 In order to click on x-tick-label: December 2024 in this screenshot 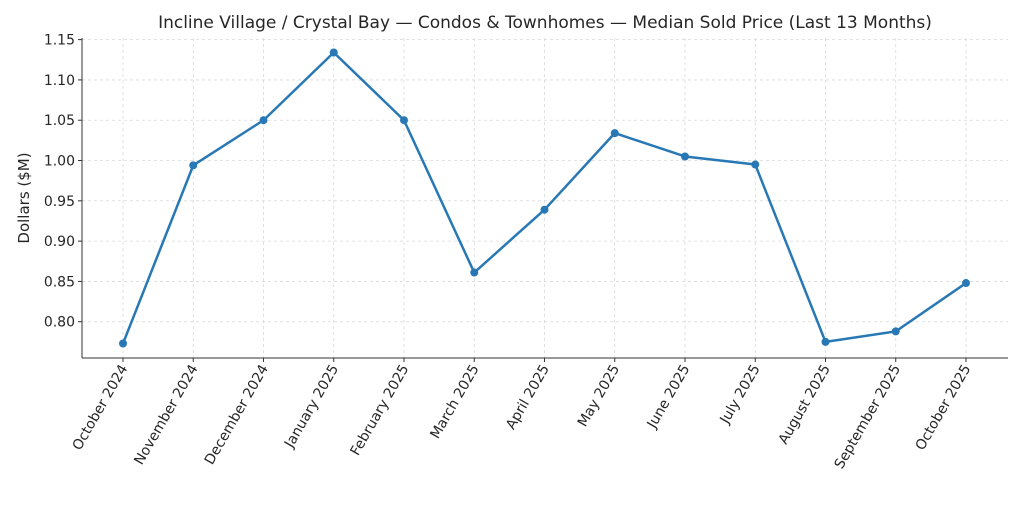, I will do `click(237, 415)`.